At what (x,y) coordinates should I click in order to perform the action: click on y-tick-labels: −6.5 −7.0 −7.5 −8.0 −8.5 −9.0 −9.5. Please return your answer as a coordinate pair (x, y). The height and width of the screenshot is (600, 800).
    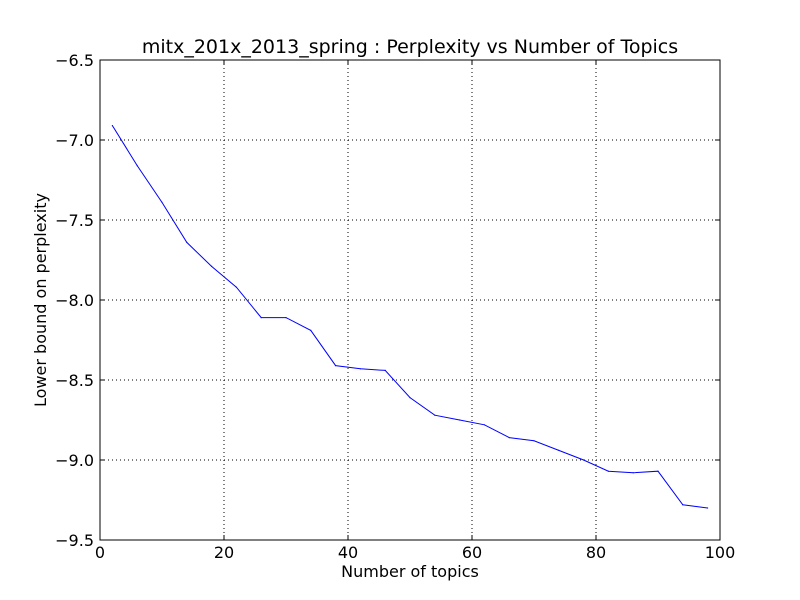
    Looking at the image, I should click on (74, 300).